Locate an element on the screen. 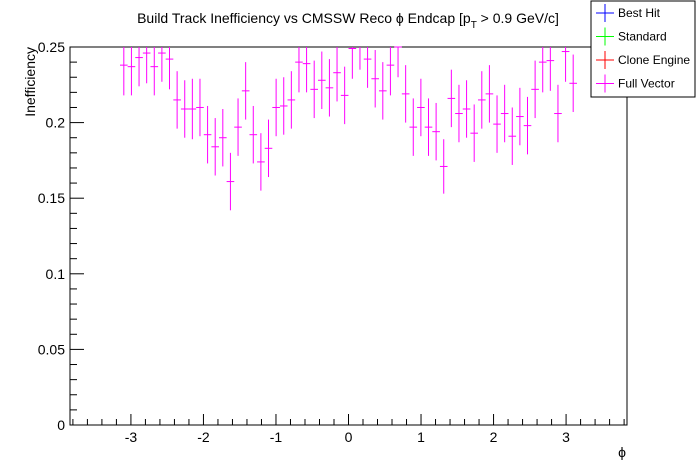 The image size is (696, 472). y-axis: 0 0.05 0.1 0.15 0.2 0.25 is located at coordinates (61, 236).